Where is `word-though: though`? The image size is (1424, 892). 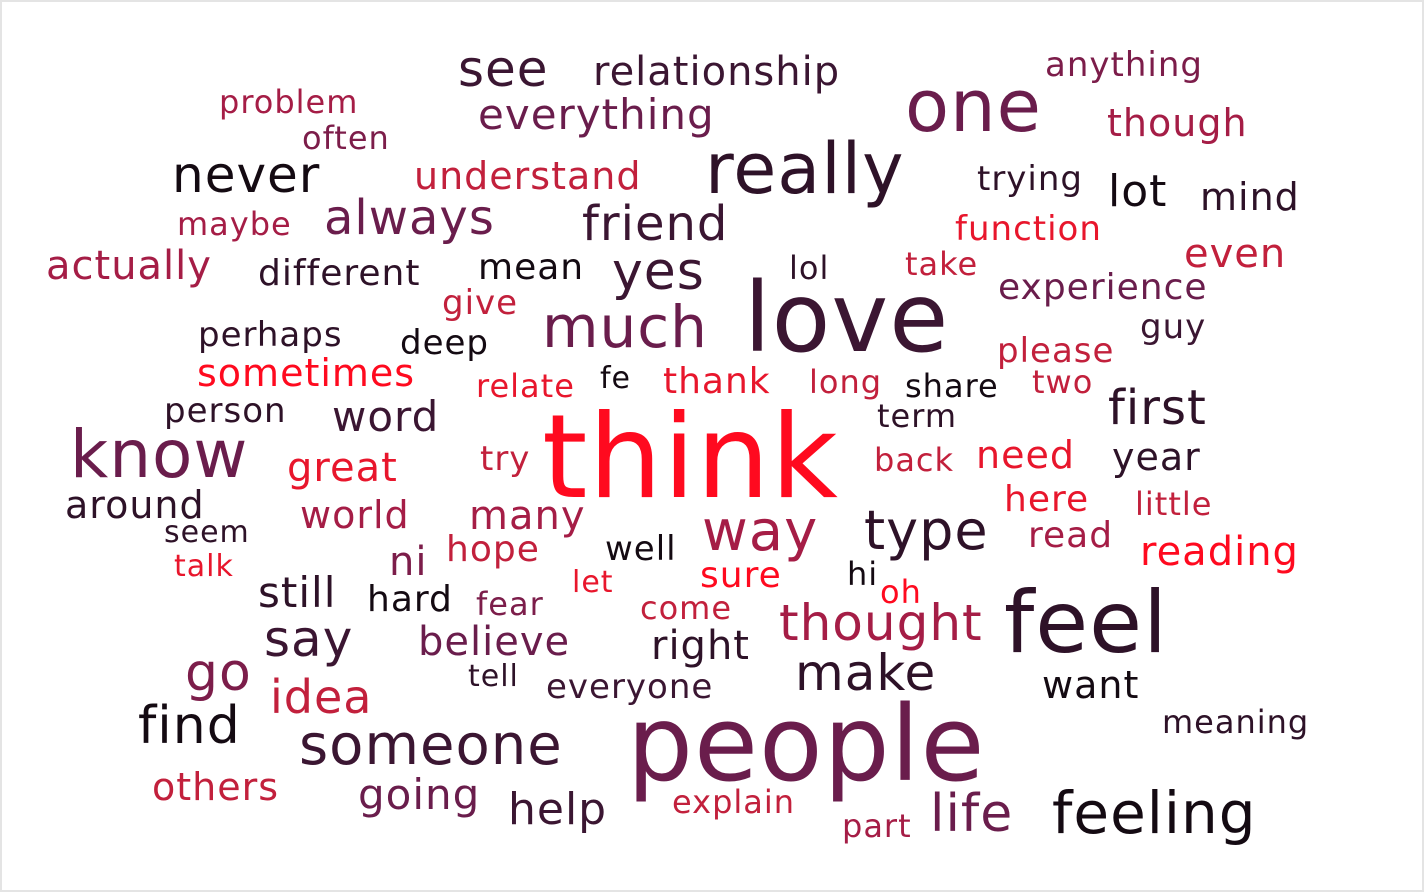 word-though: though is located at coordinates (1177, 123).